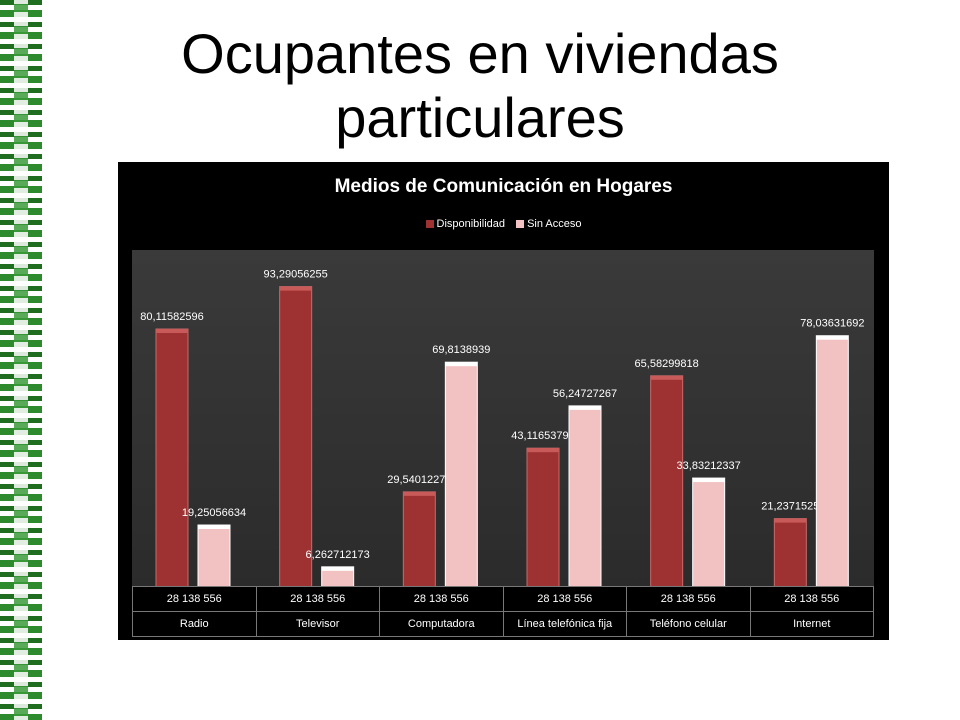  Describe the element at coordinates (171, 317) in the screenshot. I see `data-label: 80,11582596` at that location.